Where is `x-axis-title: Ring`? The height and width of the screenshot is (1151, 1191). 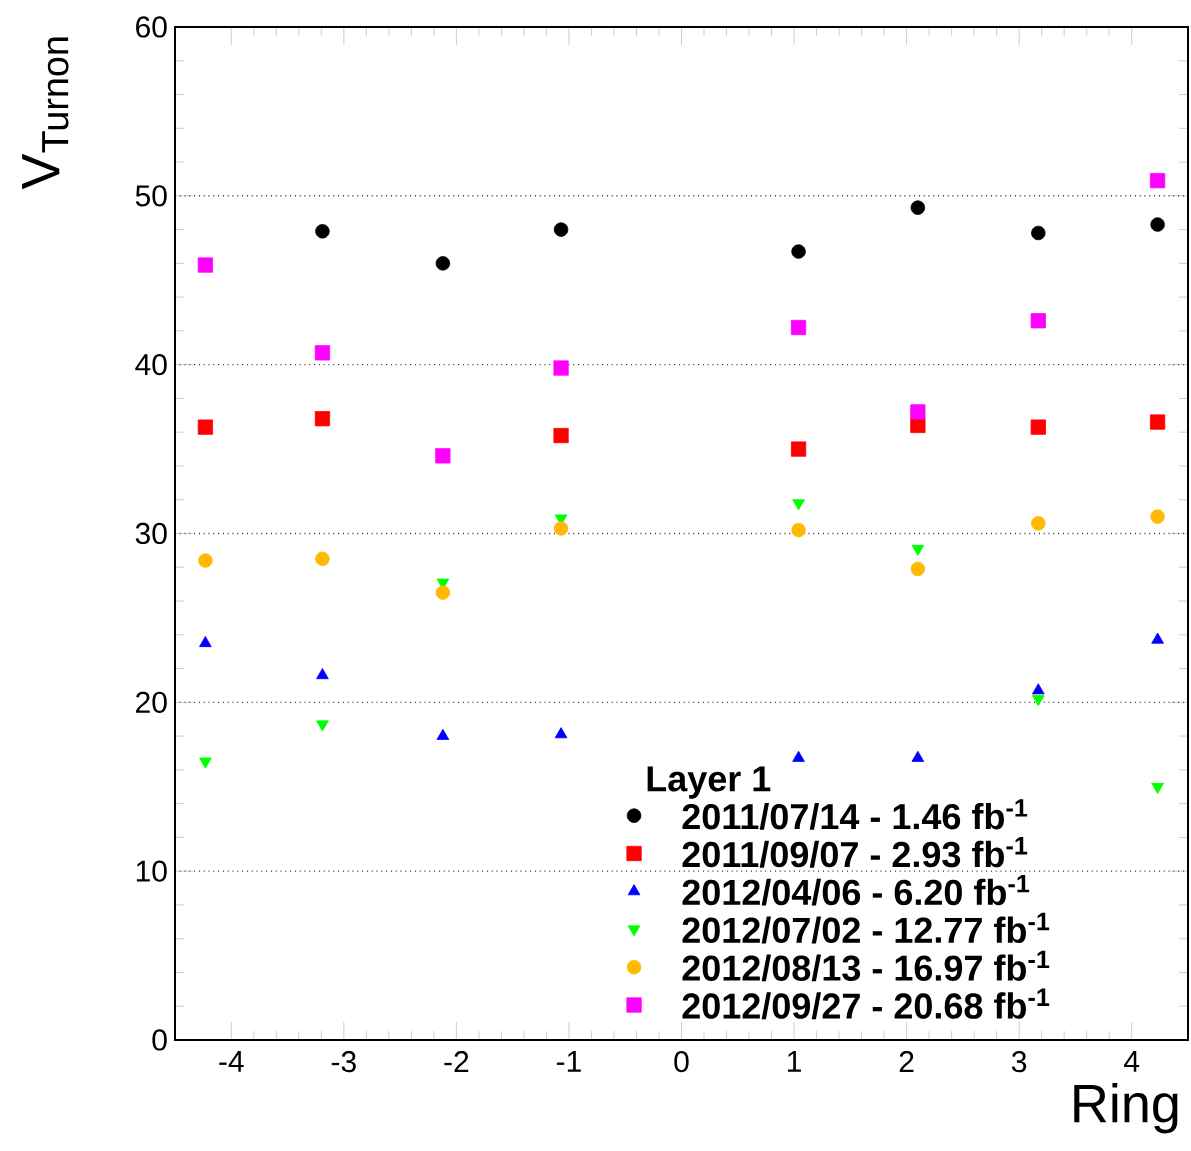 x-axis-title: Ring is located at coordinates (1126, 1108).